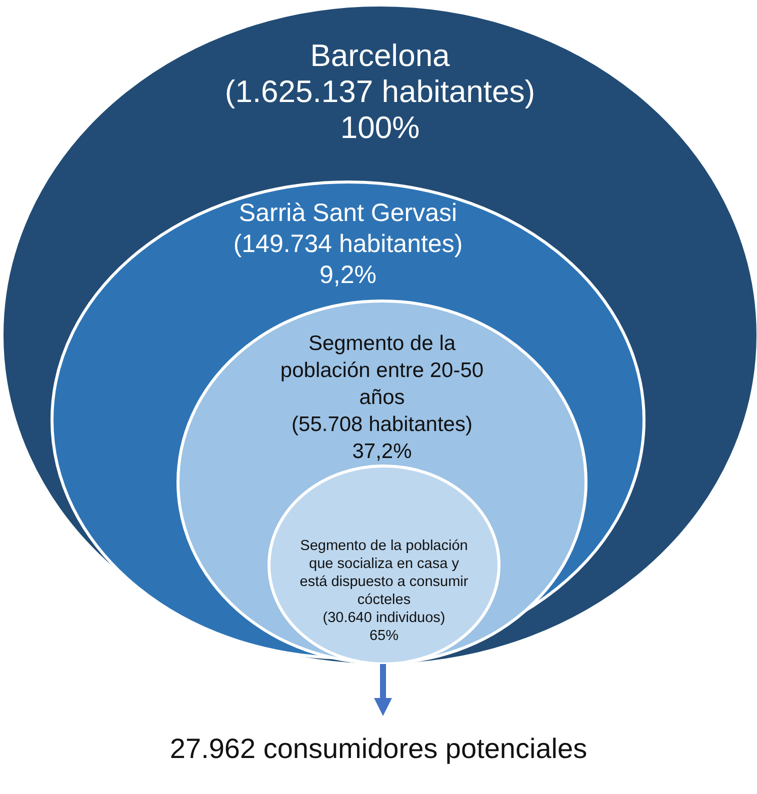 The image size is (757, 794). I want to click on data-label: (149.734 habitantes), so click(348, 244).